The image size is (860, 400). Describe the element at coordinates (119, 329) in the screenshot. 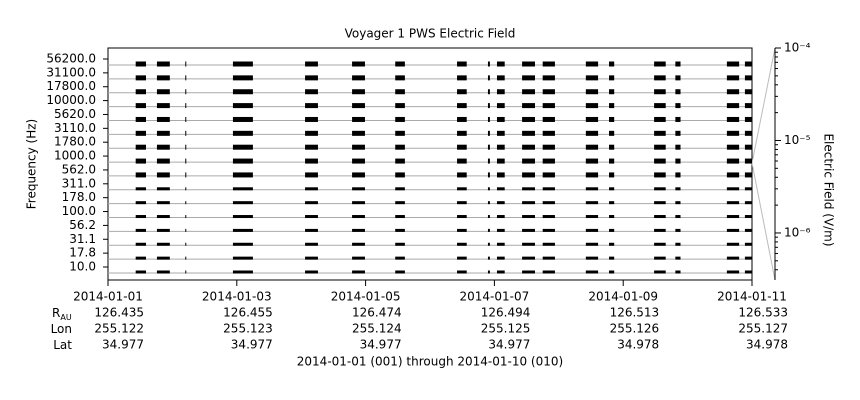

I see `ephemeris-value: 255.122` at that location.